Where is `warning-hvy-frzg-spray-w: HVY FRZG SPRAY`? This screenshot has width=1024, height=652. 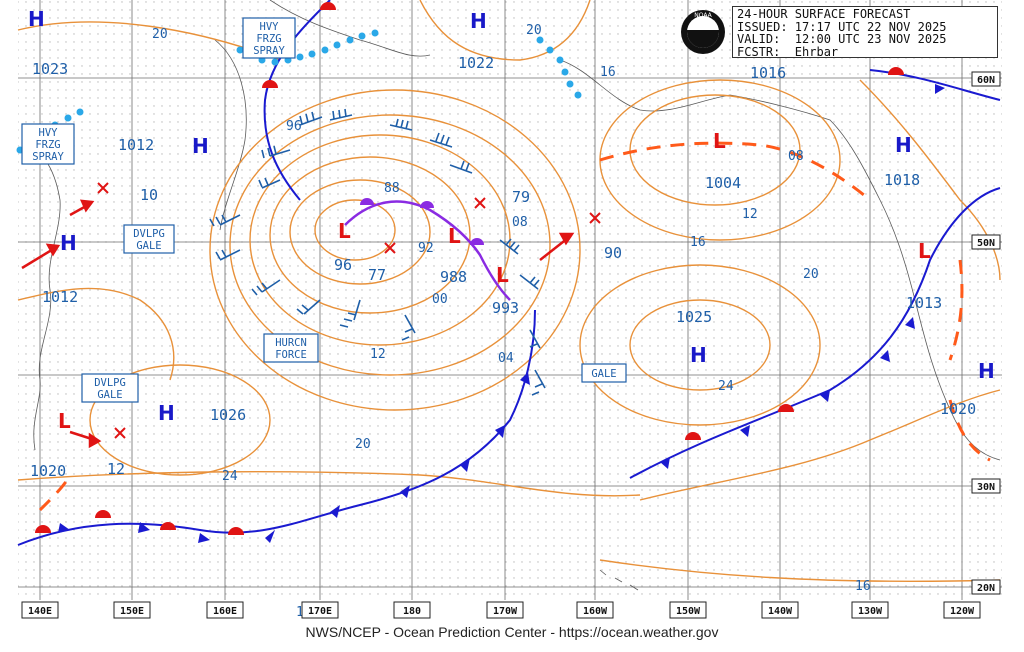 warning-hvy-frzg-spray-w: HVY FRZG SPRAY is located at coordinates (48, 144).